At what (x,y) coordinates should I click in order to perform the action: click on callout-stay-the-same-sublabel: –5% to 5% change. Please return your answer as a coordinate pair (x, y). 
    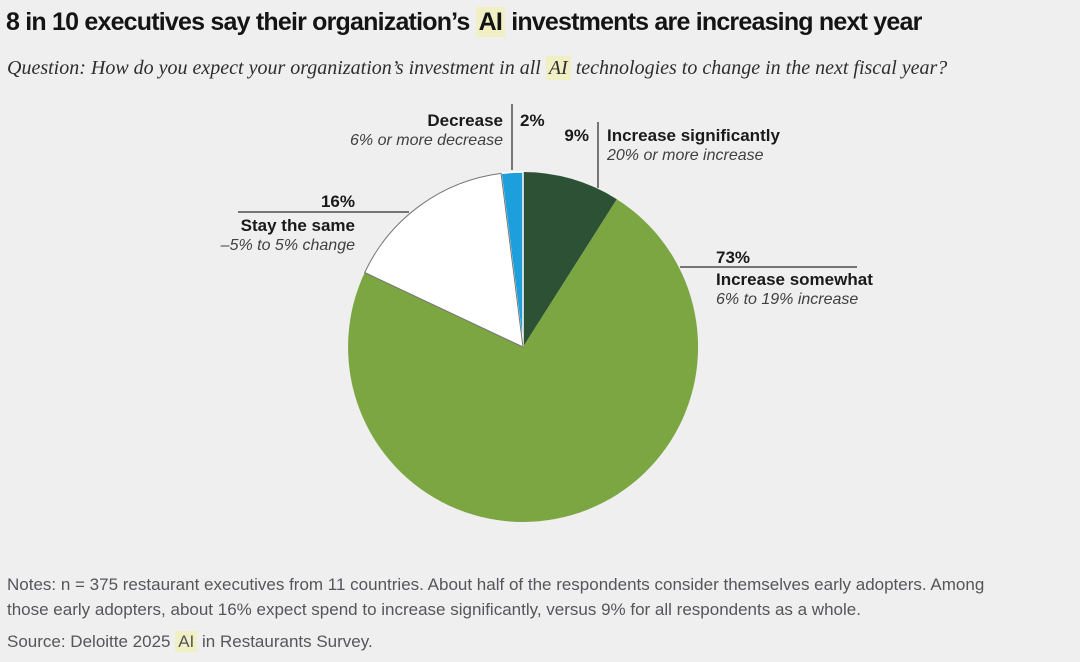
    Looking at the image, I should click on (287, 245).